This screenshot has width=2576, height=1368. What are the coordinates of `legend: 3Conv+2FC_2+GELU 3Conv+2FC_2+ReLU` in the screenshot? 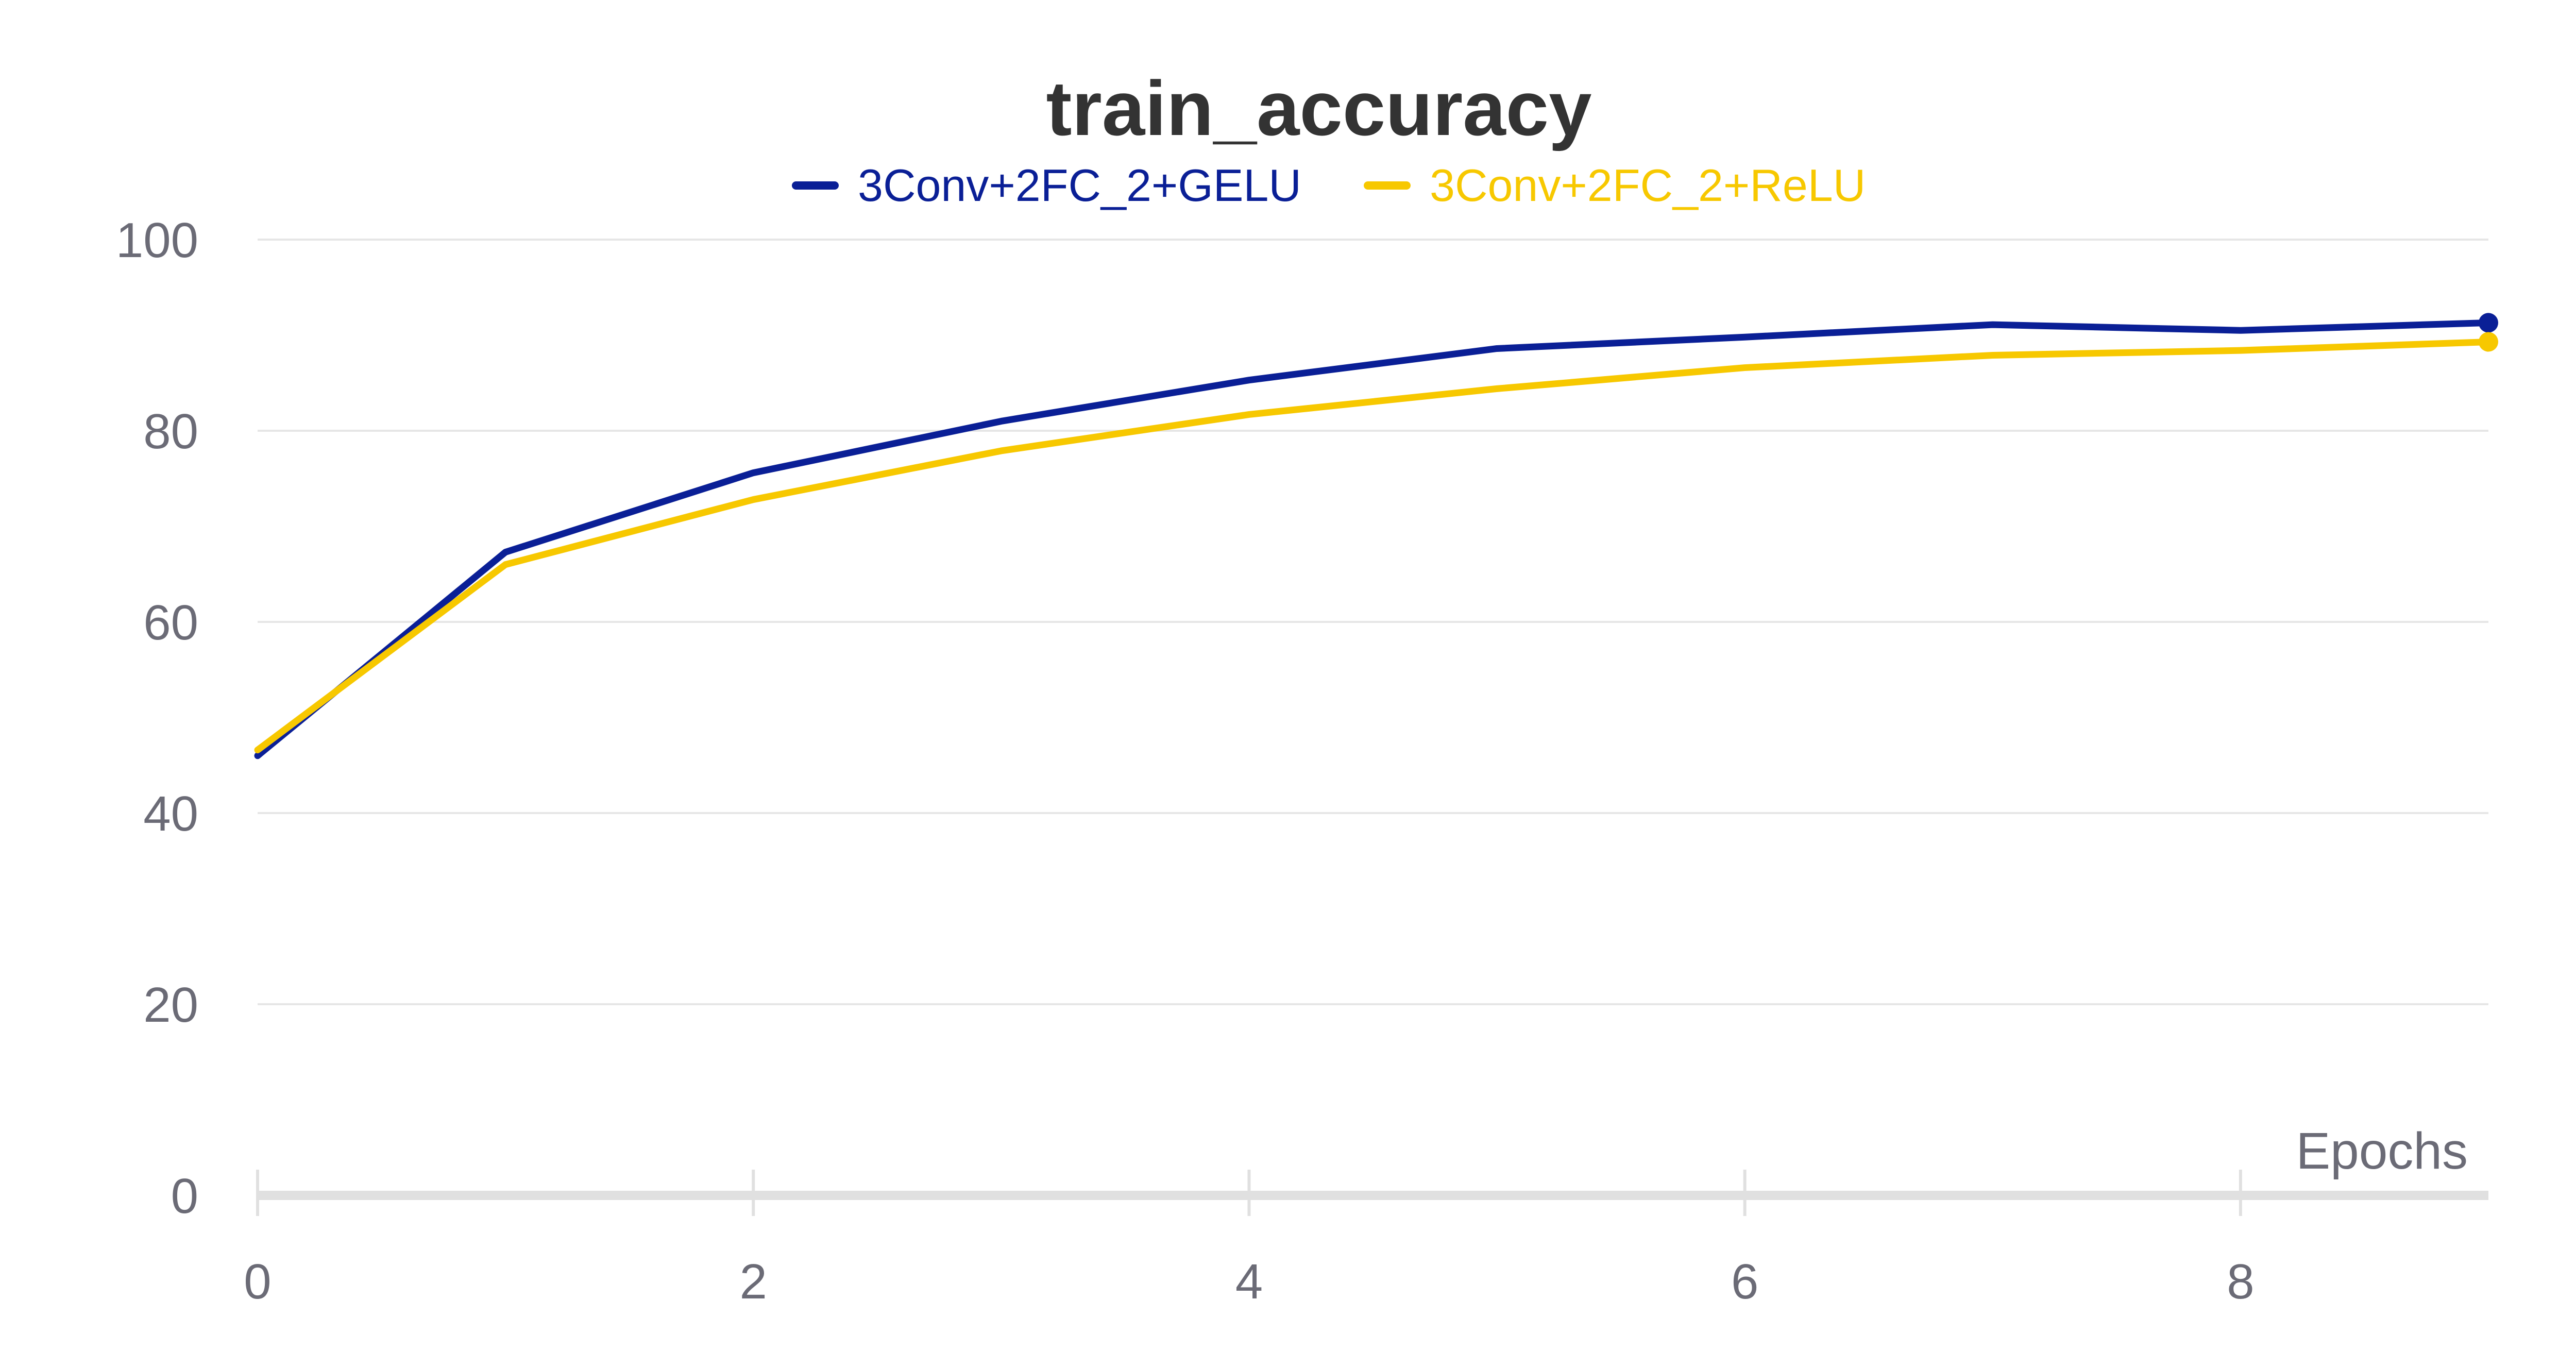 It's located at (1329, 186).